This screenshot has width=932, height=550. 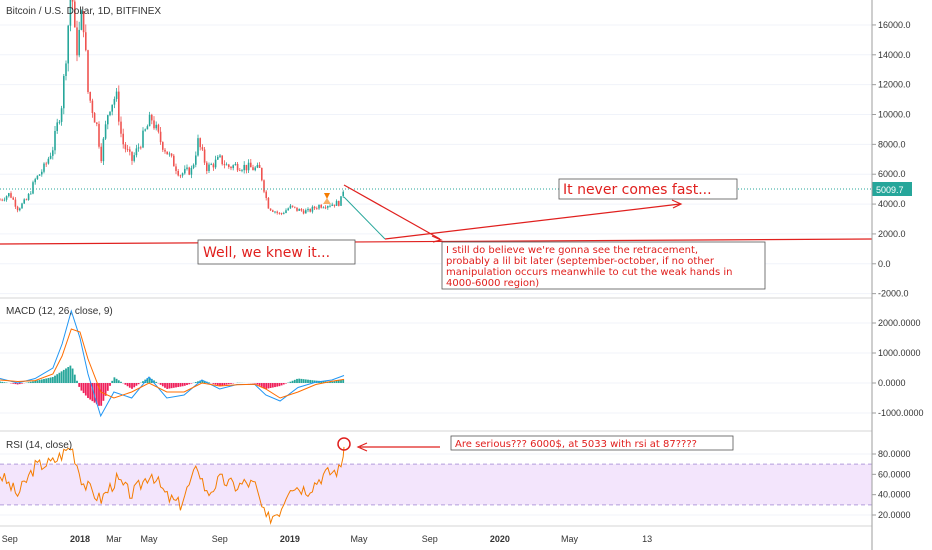 What do you see at coordinates (899, 323) in the screenshot?
I see `macd-tick-label: 2000.0000` at bounding box center [899, 323].